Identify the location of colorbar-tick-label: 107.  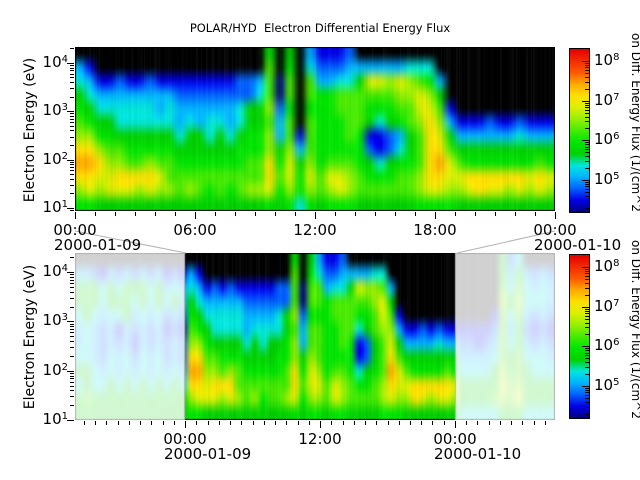
(607, 306).